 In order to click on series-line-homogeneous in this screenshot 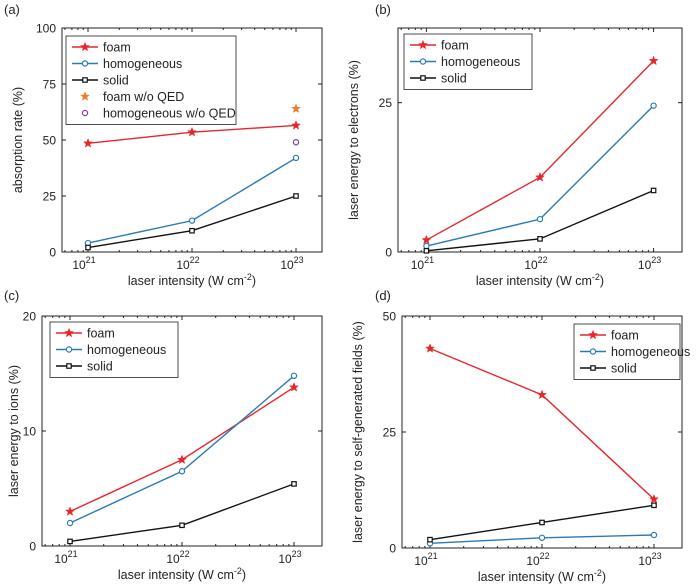, I will do `click(182, 449)`.